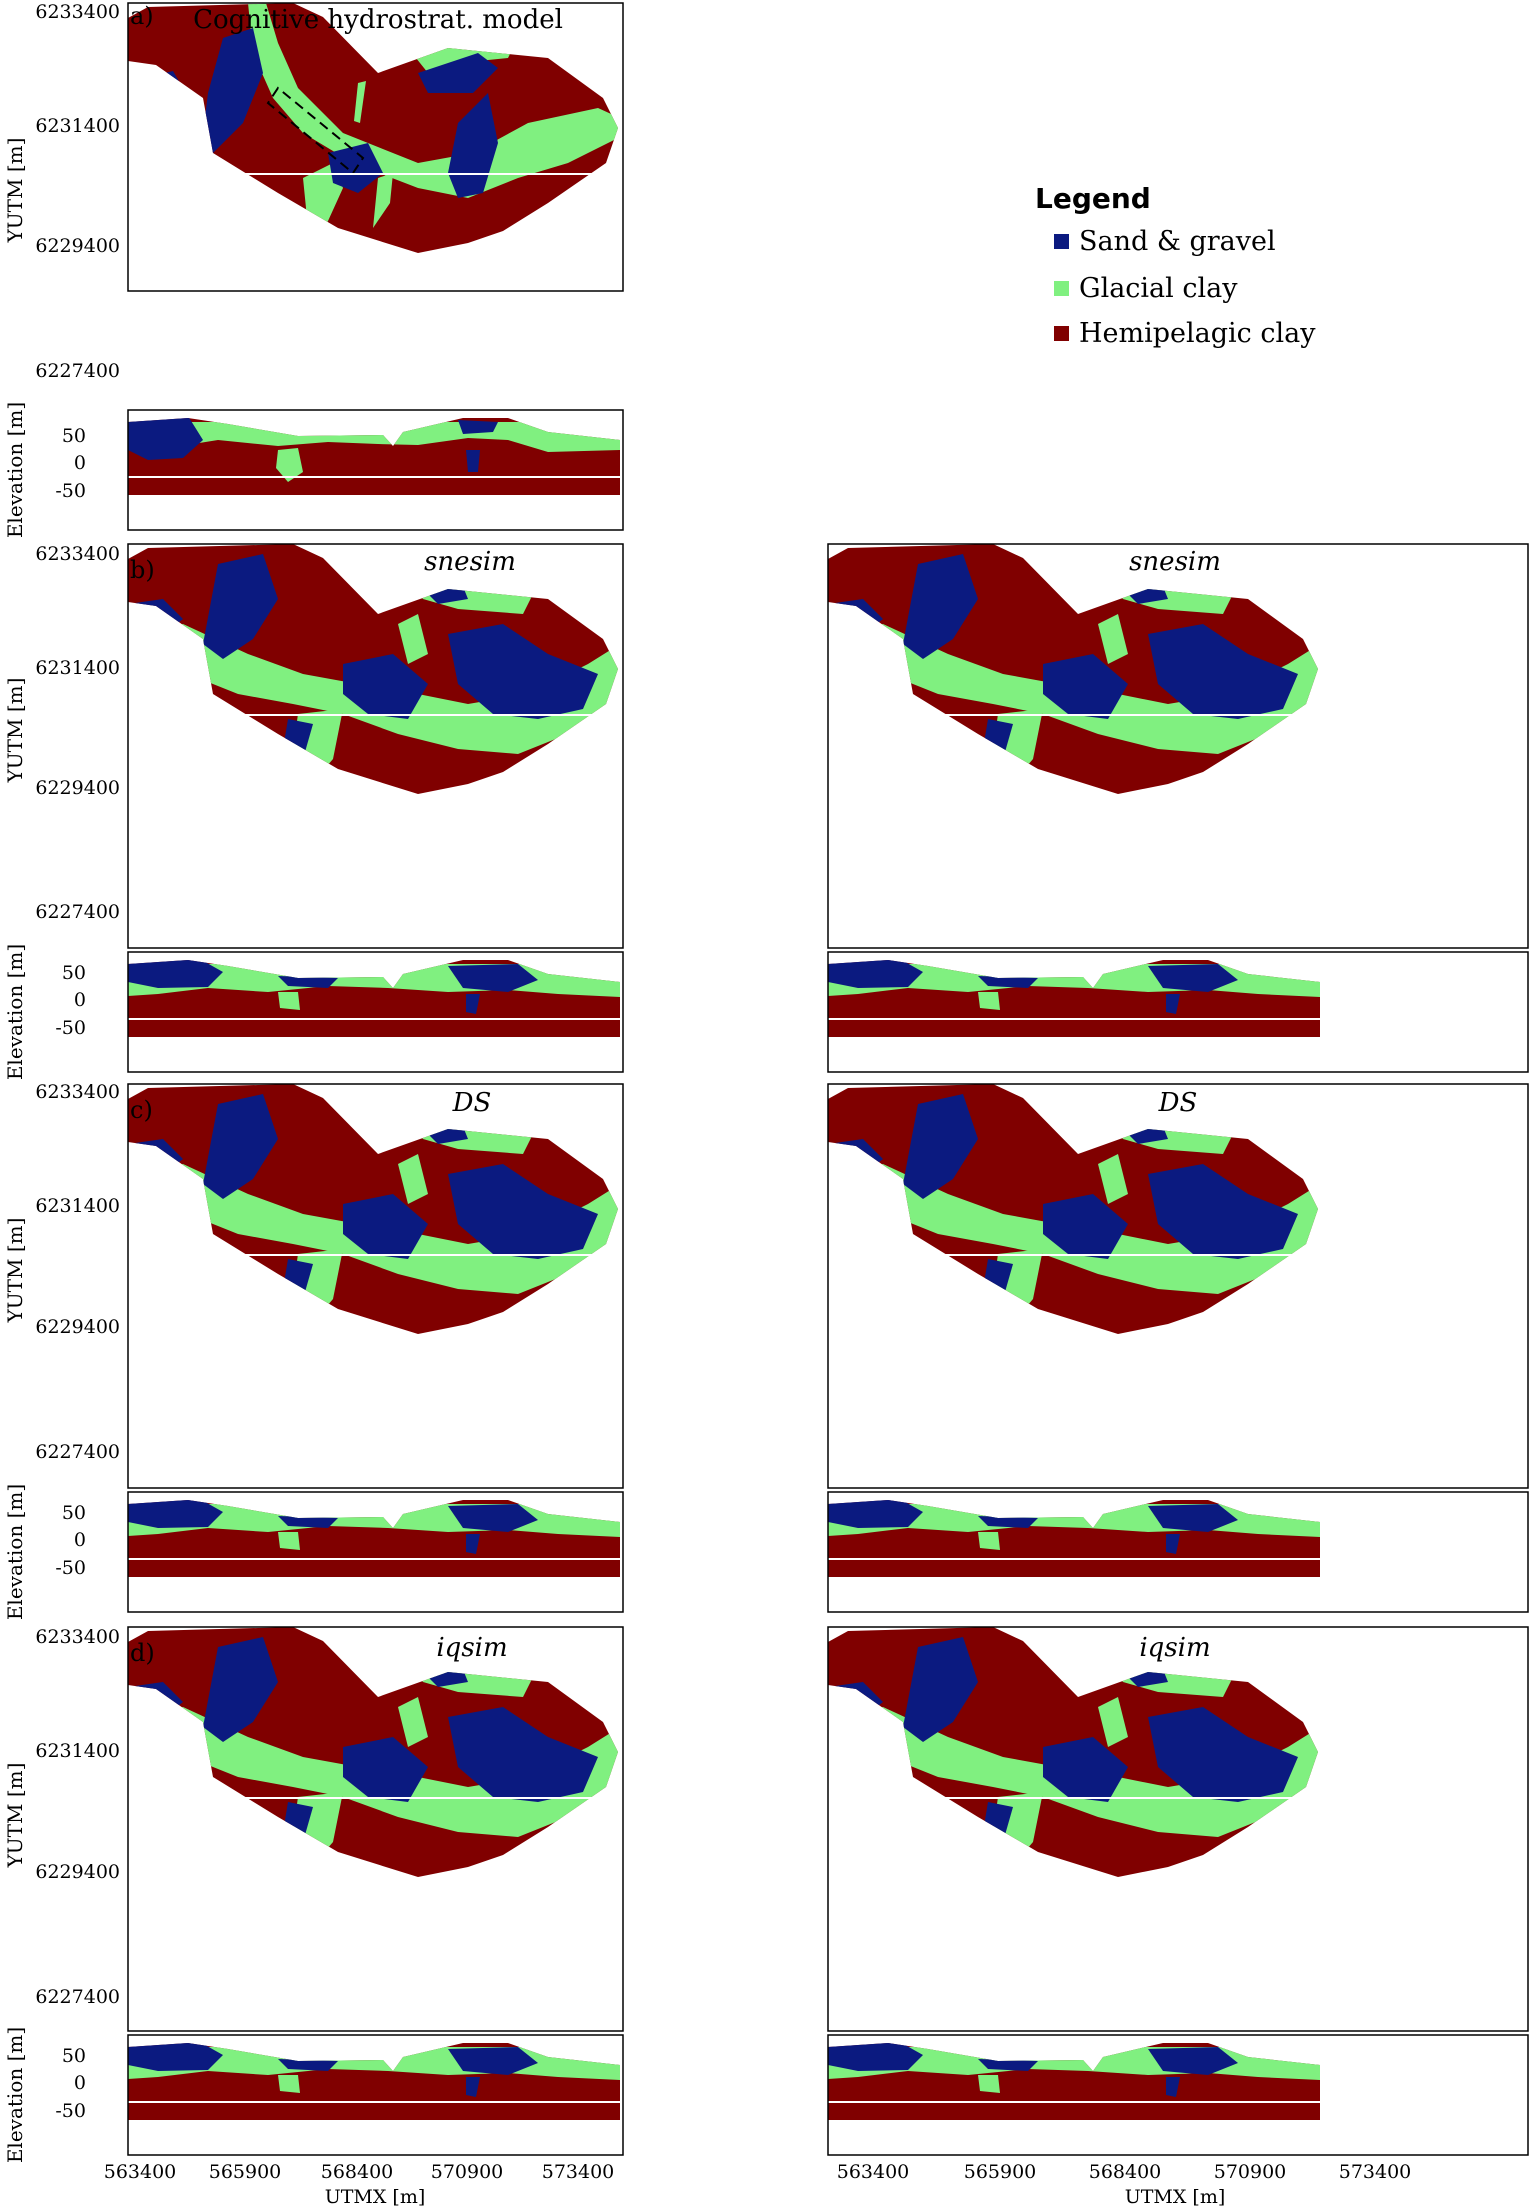 This screenshot has width=1533, height=2207. I want to click on section-ylabel-c: Elevation [m], so click(15, 1552).